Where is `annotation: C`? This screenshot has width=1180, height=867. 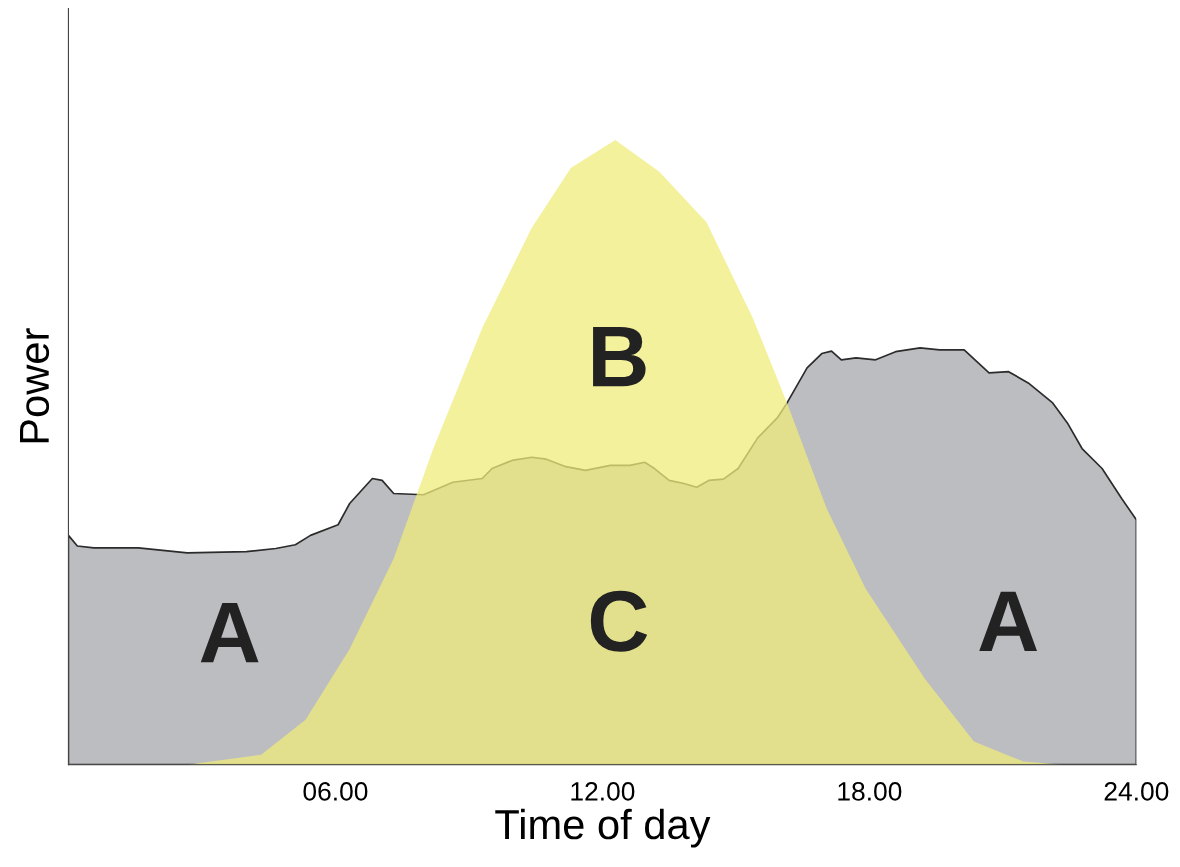
annotation: C is located at coordinates (619, 621).